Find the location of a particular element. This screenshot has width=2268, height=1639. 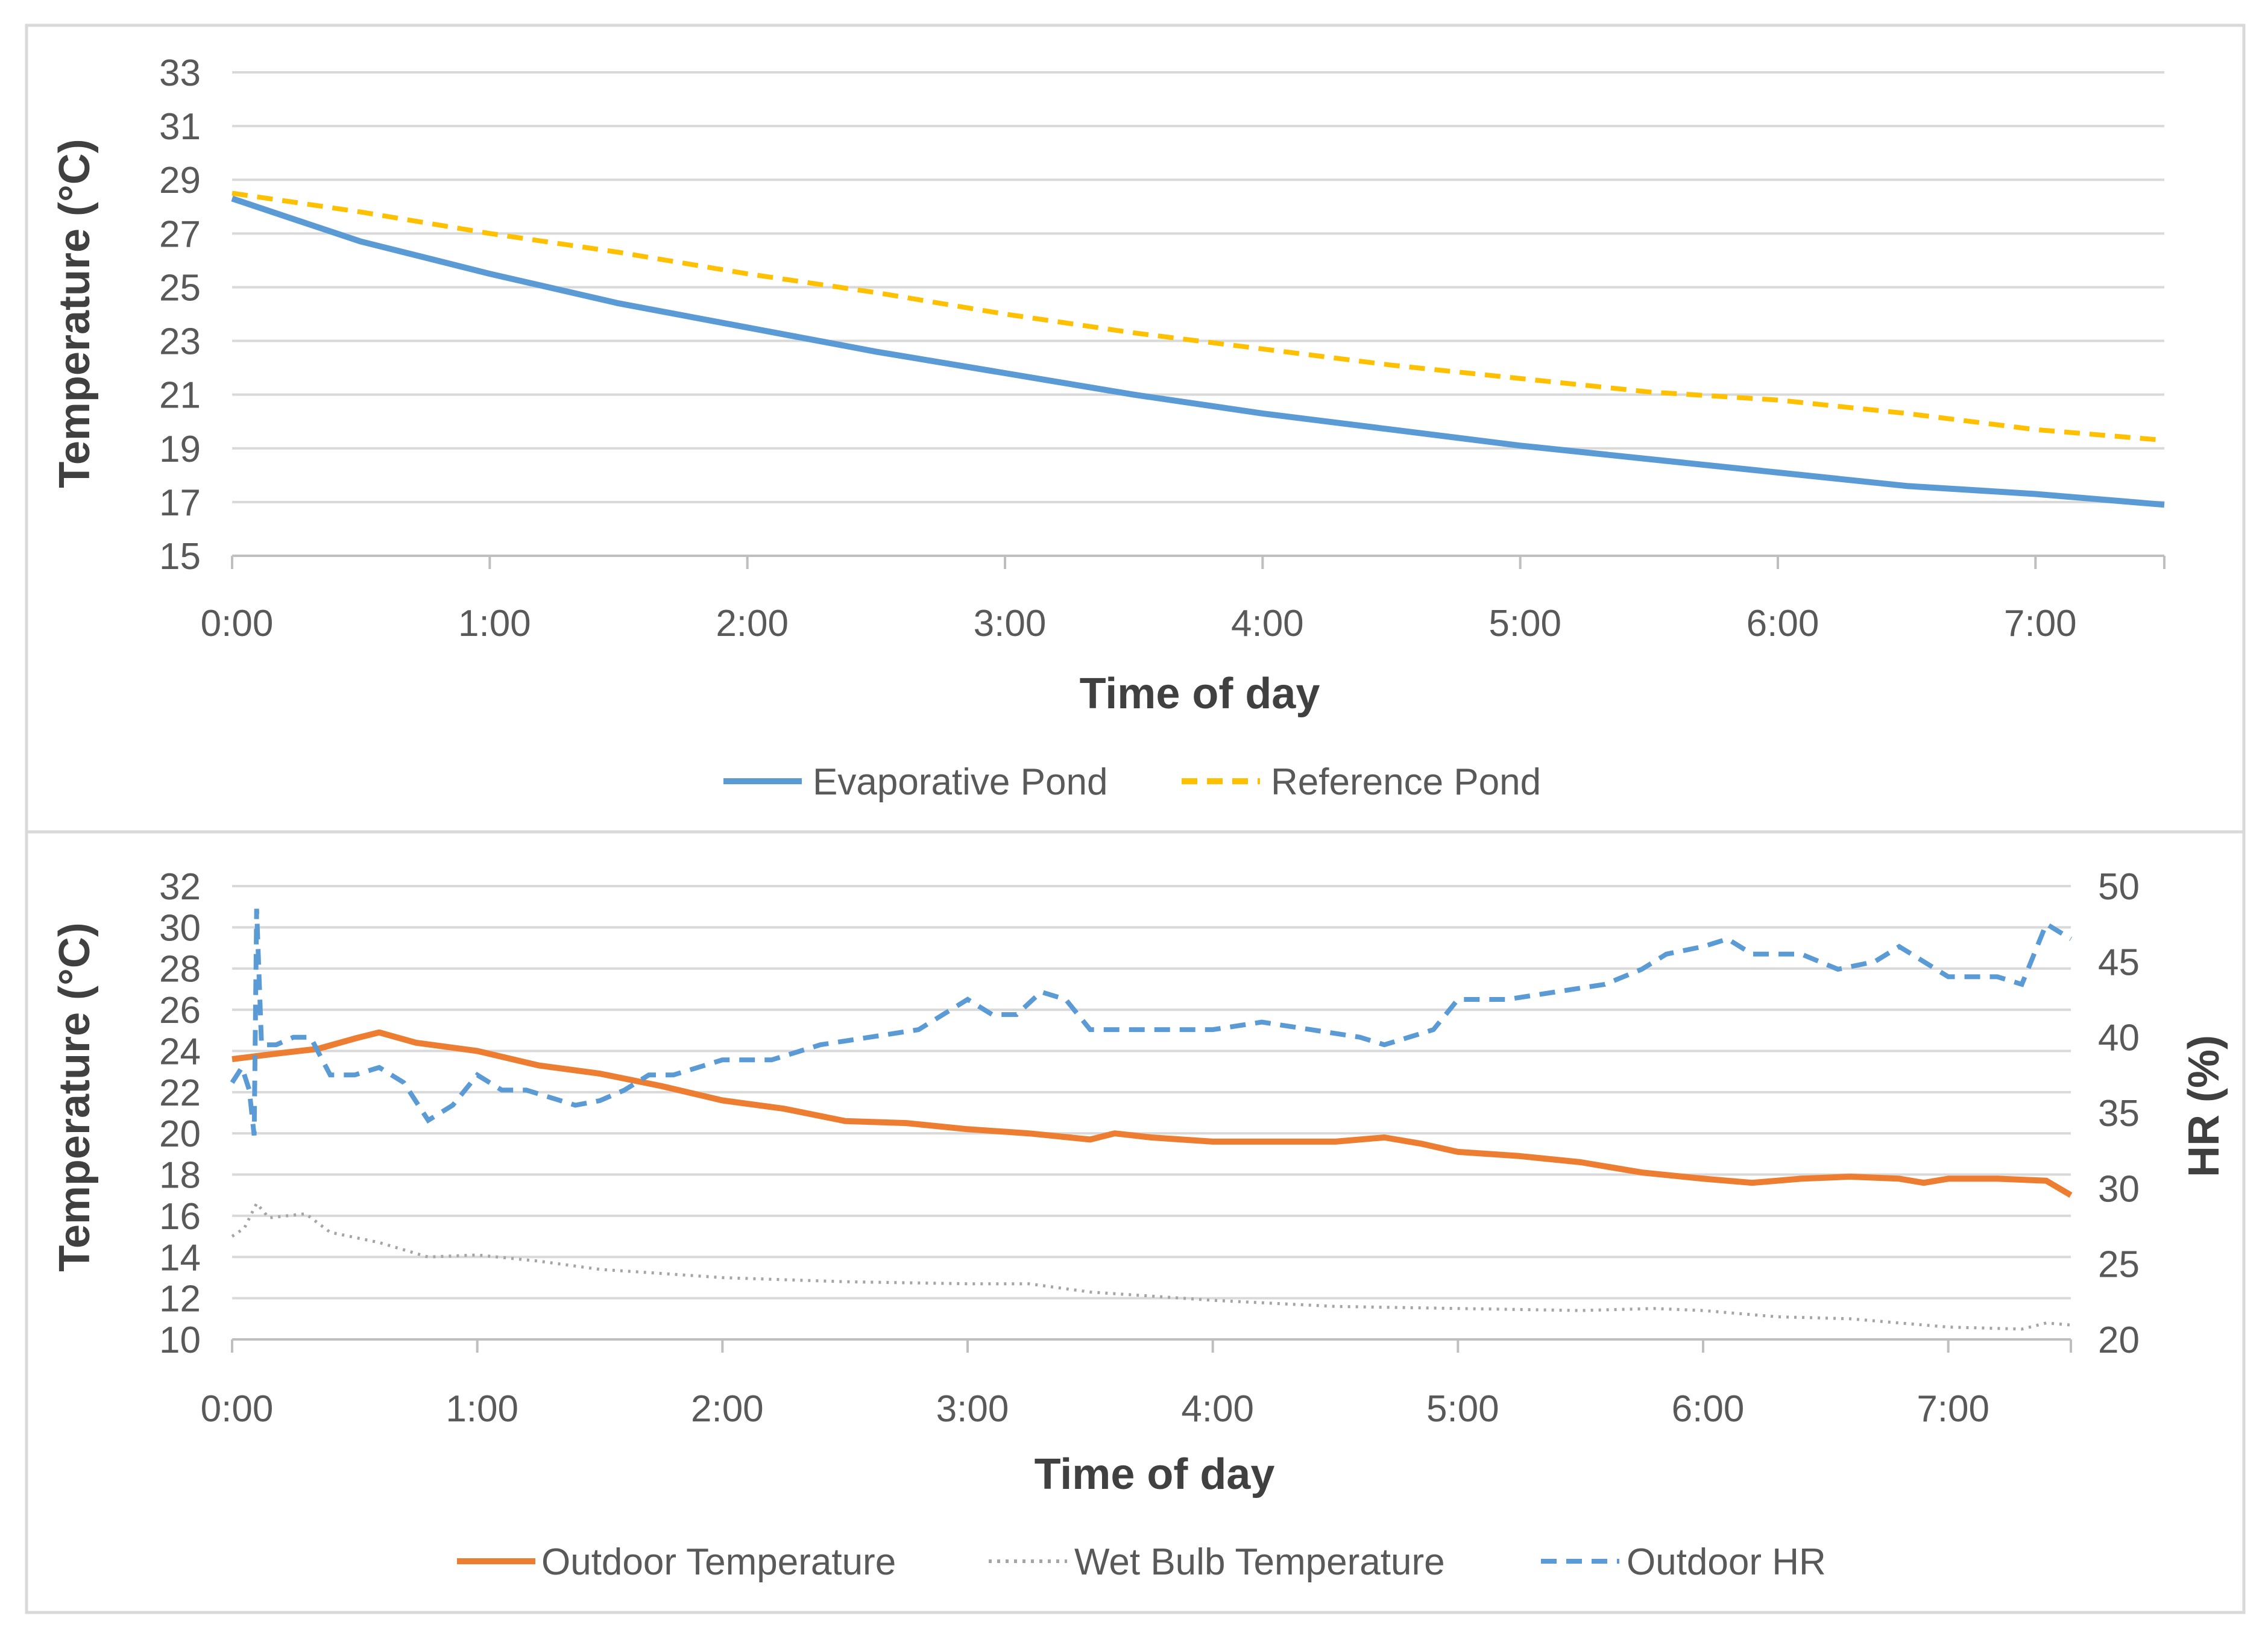

top-x-axis-title: Time of day is located at coordinates (1200, 694).